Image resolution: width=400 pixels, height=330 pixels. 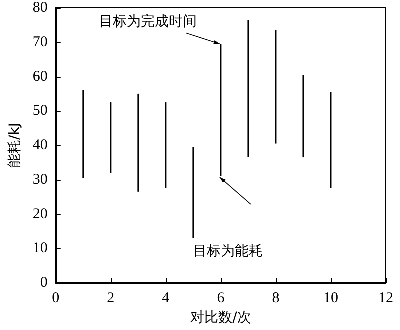 I want to click on x-tick-label: 6, so click(x=221, y=298).